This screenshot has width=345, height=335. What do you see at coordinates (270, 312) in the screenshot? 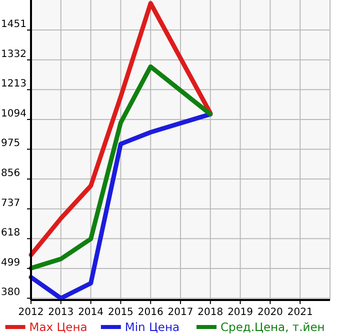
I see `x-tick-label: 2020` at bounding box center [270, 312].